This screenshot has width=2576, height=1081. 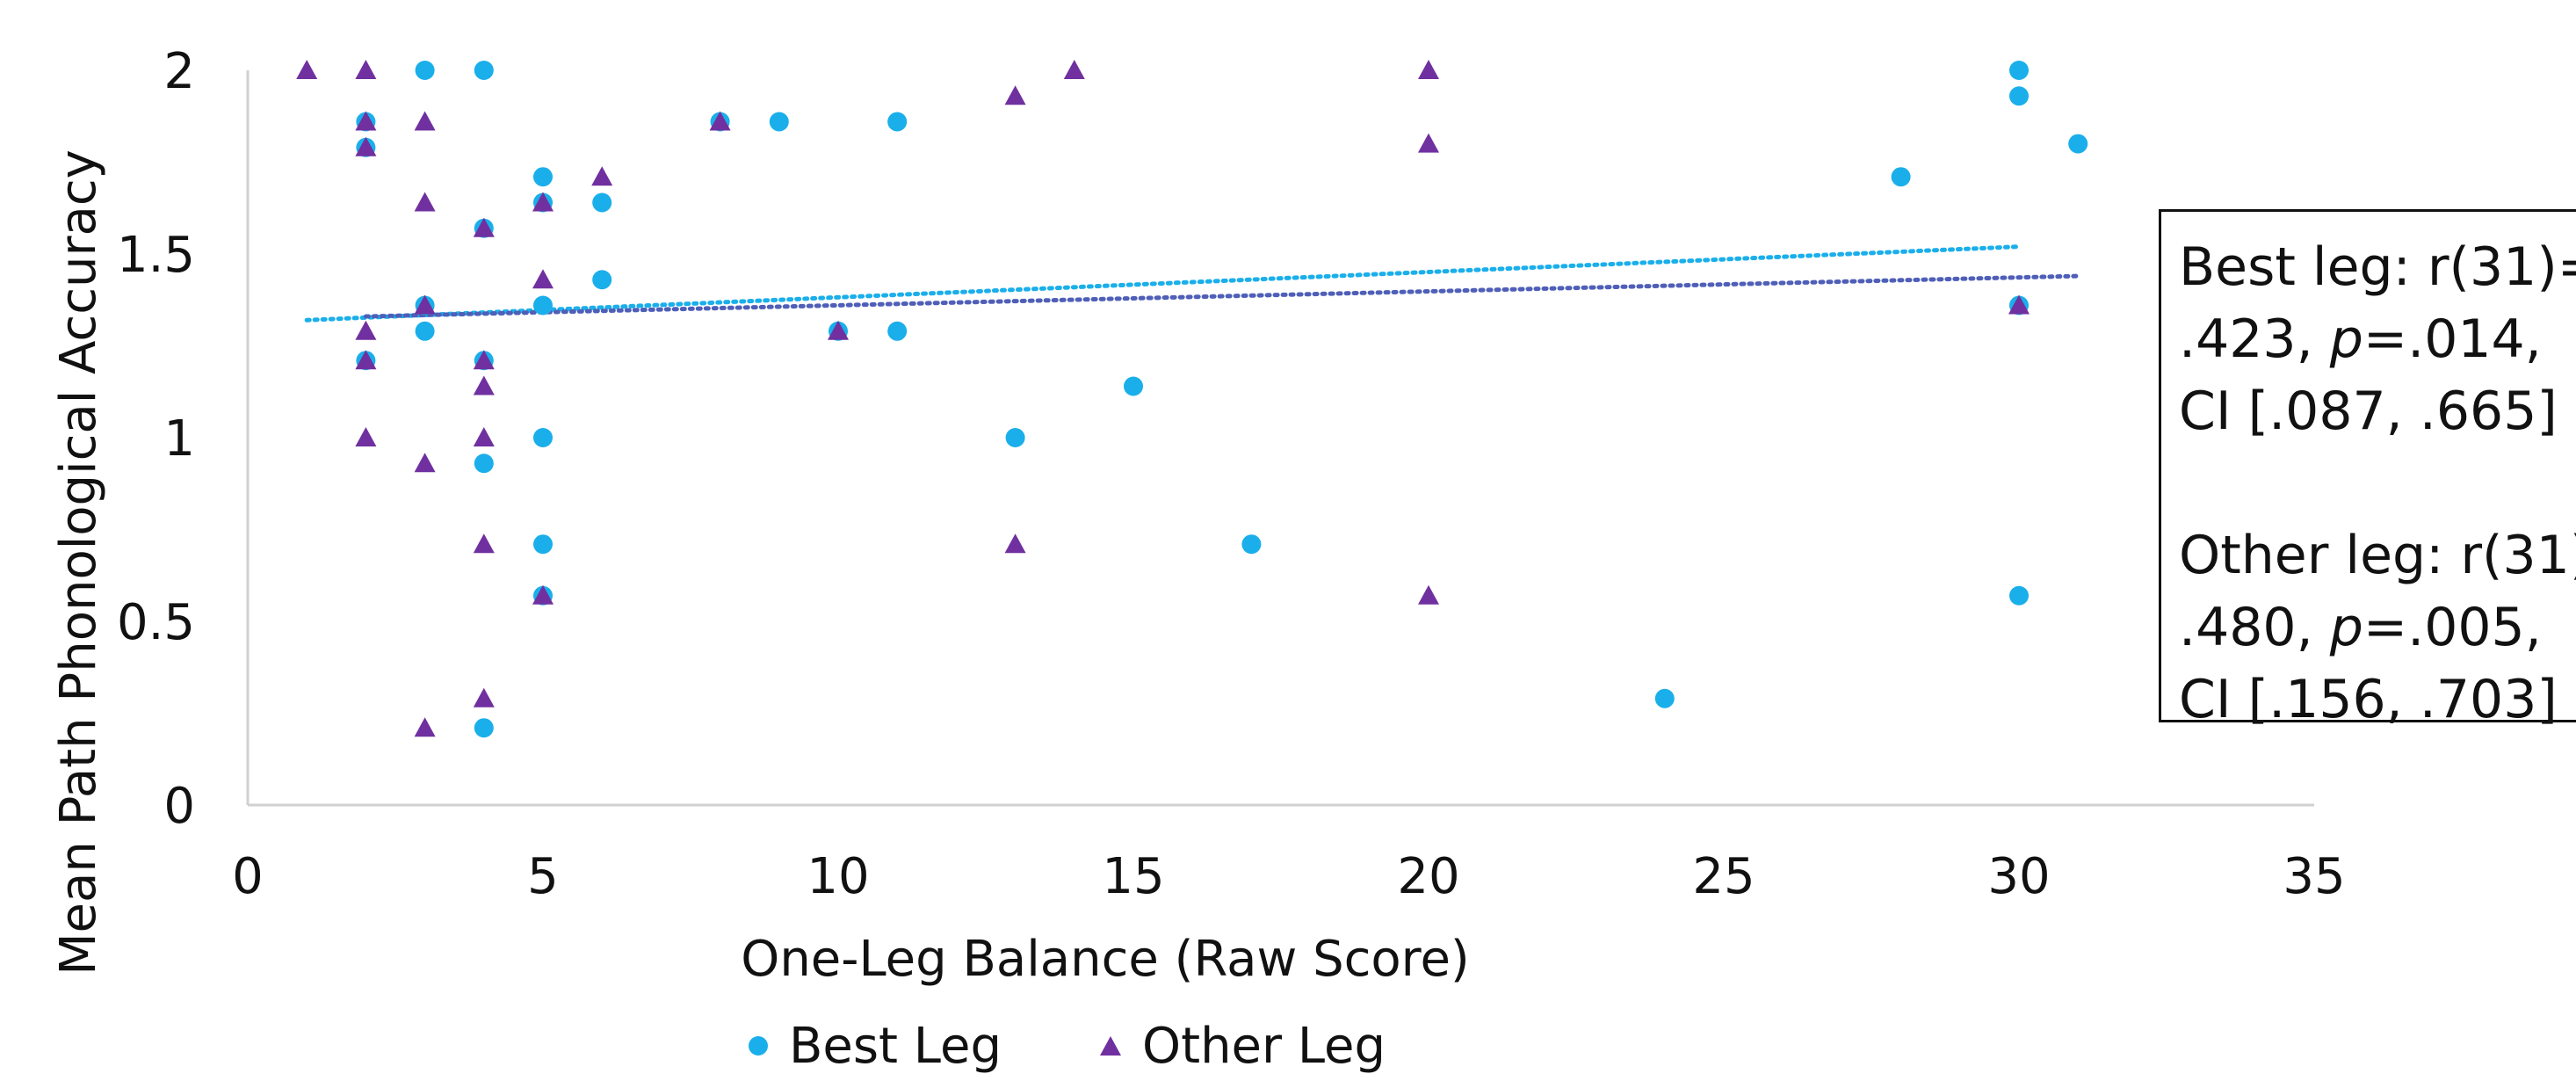 I want to click on y-tick-label: 0.5, so click(x=156, y=623).